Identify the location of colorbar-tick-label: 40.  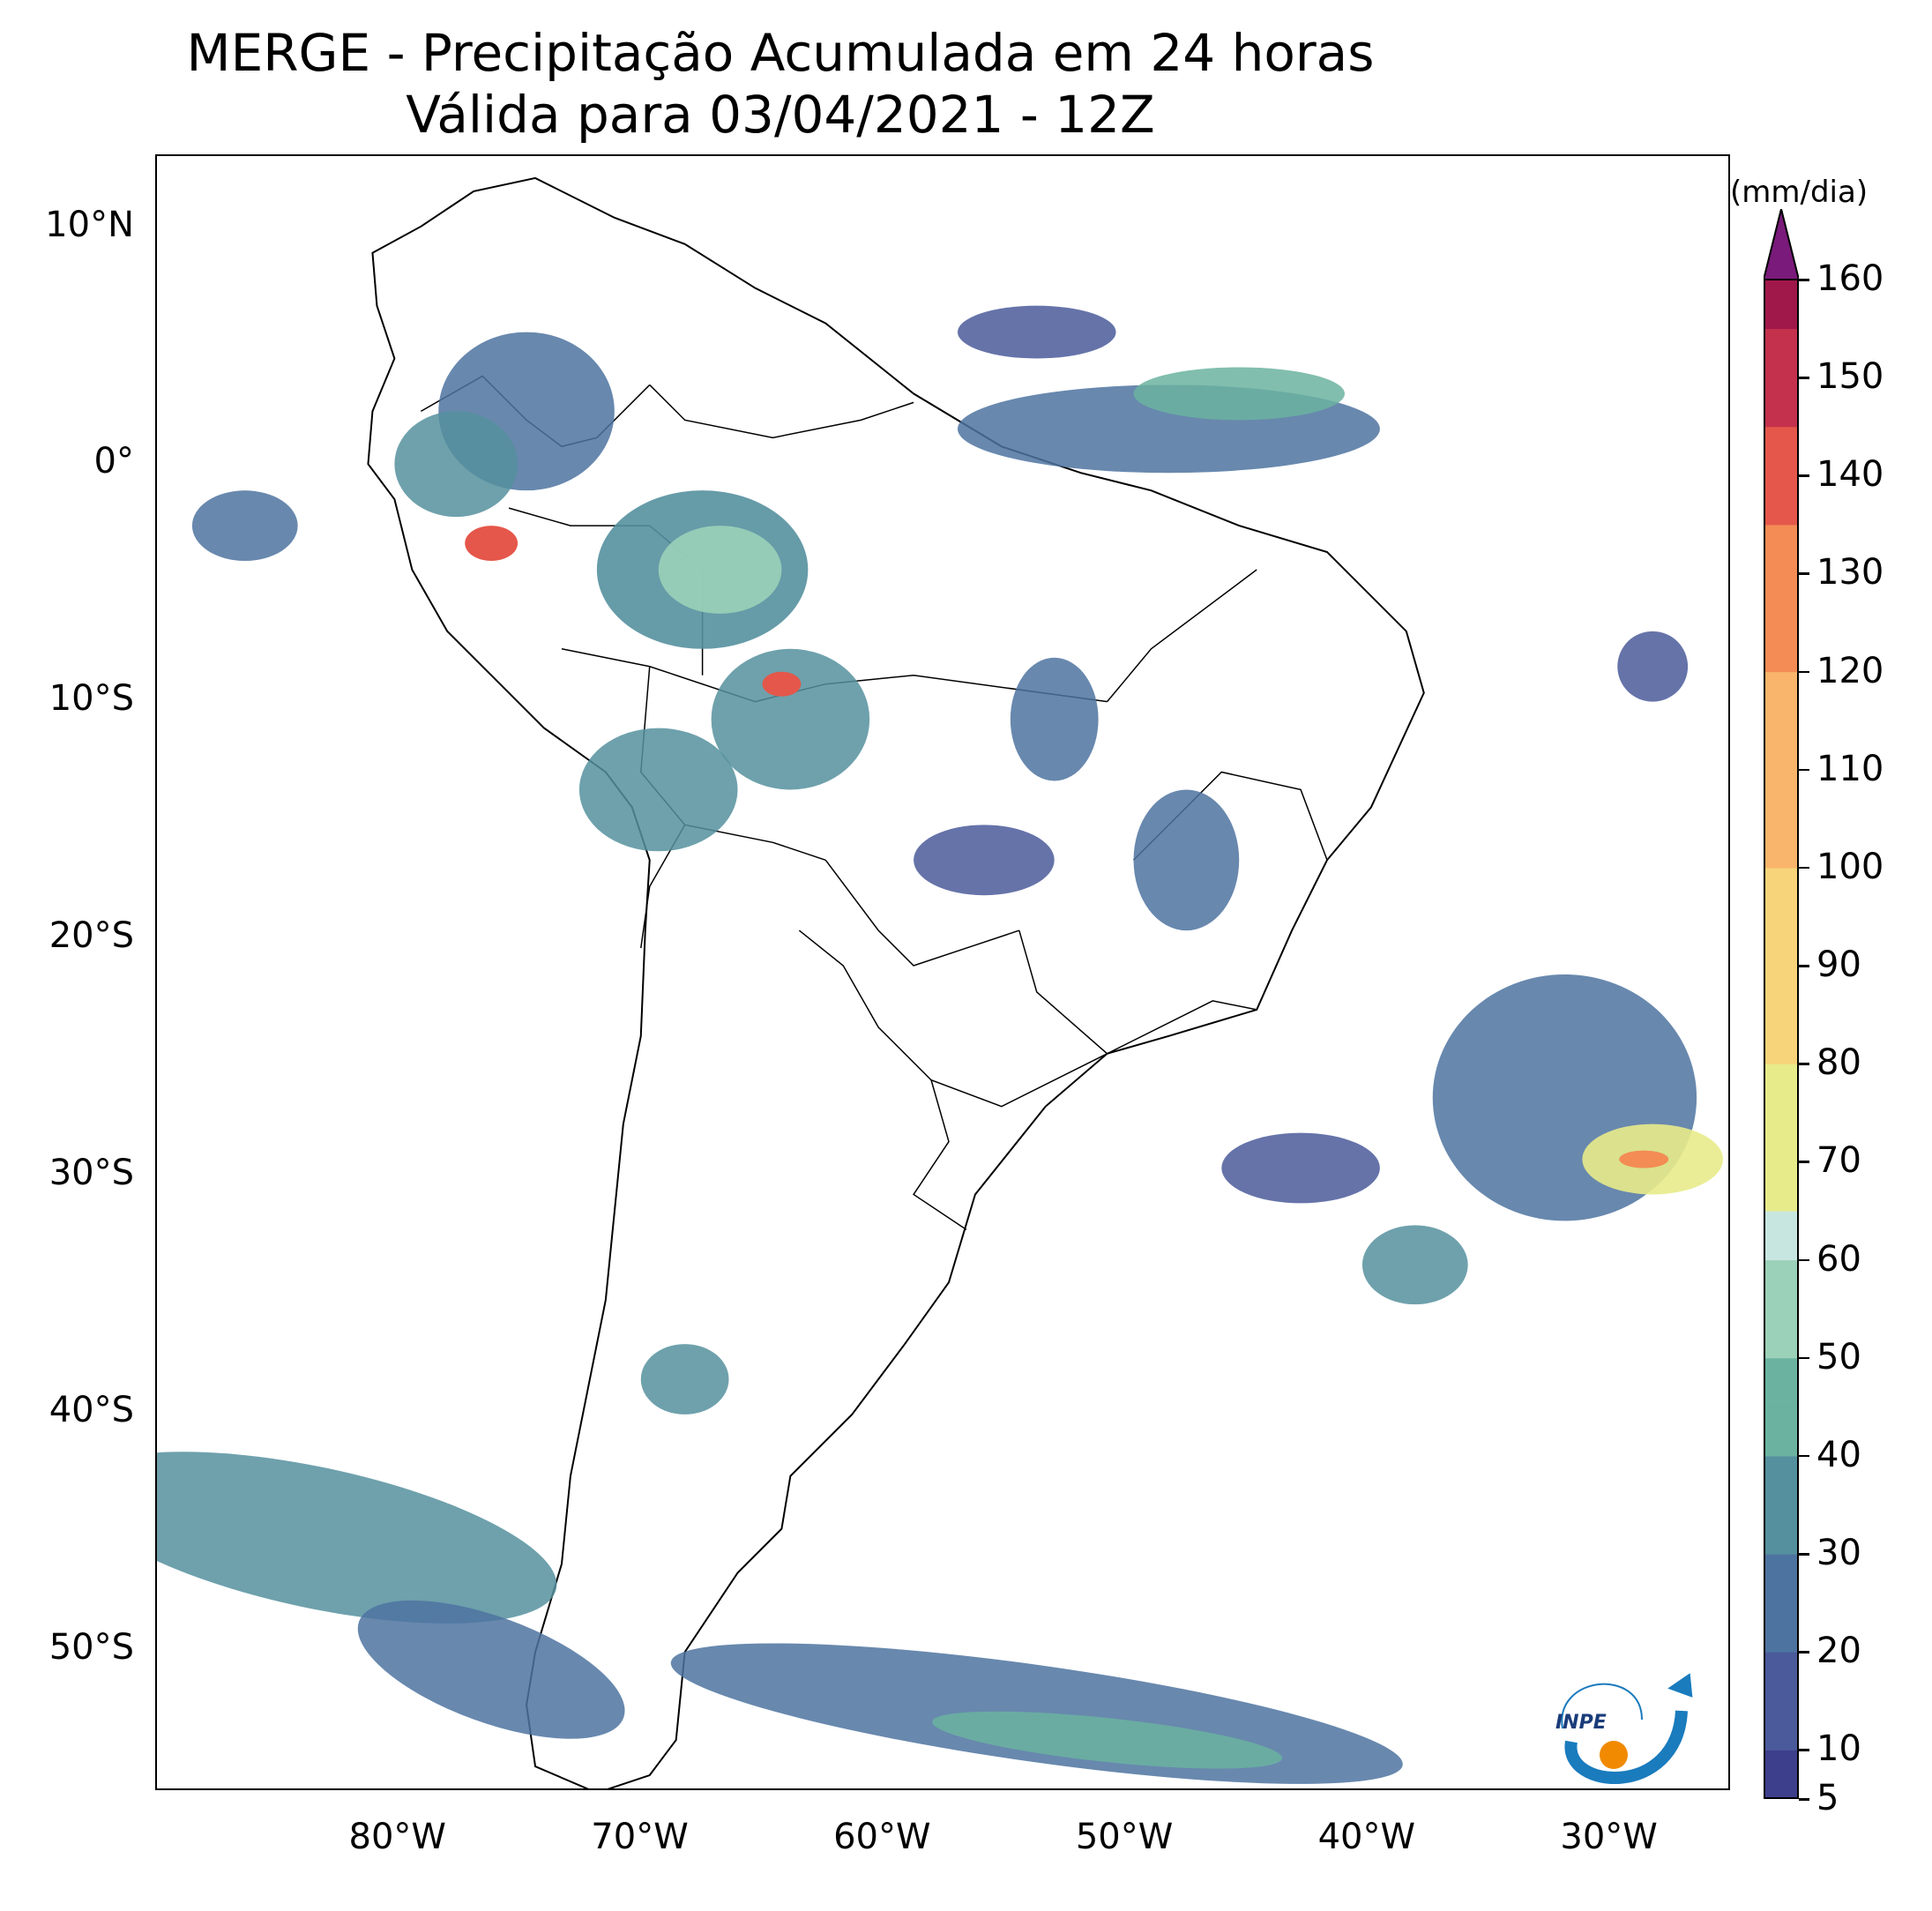
(1838, 1455).